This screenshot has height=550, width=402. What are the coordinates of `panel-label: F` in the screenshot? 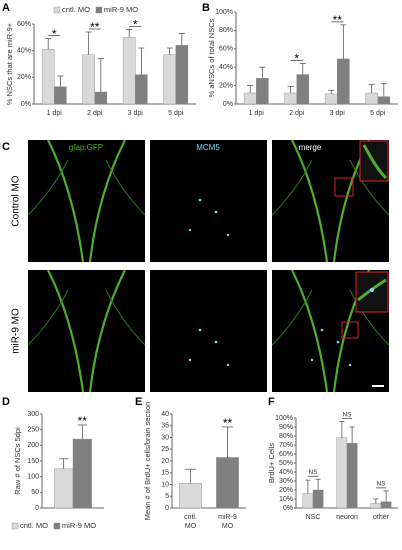 It's located at (271, 402).